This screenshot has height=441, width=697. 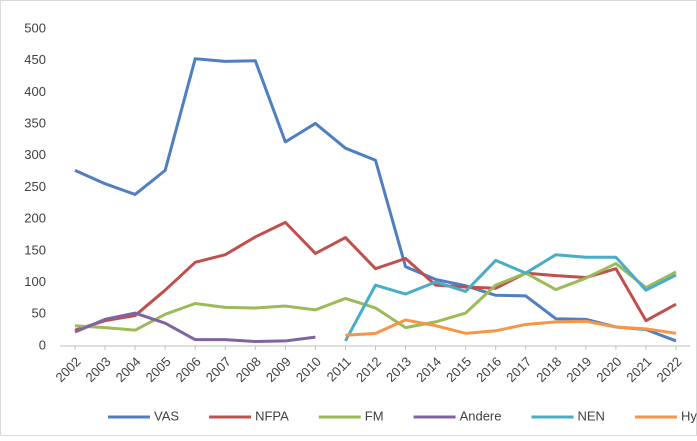 I want to click on legend-label: NEN, so click(x=590, y=415).